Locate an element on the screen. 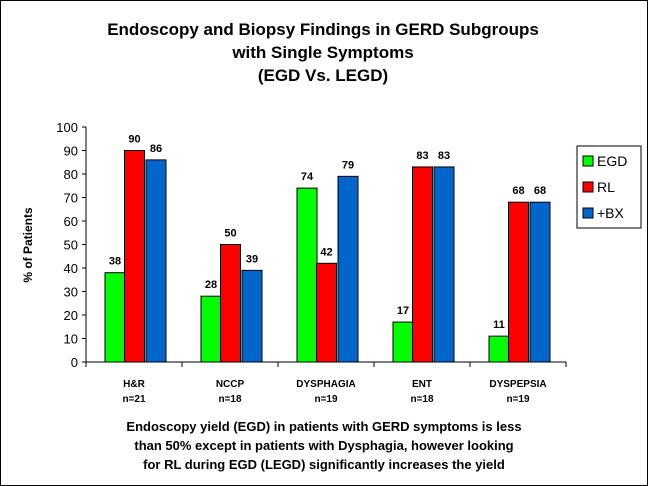 The height and width of the screenshot is (486, 648). data-label: 42 is located at coordinates (326, 252).